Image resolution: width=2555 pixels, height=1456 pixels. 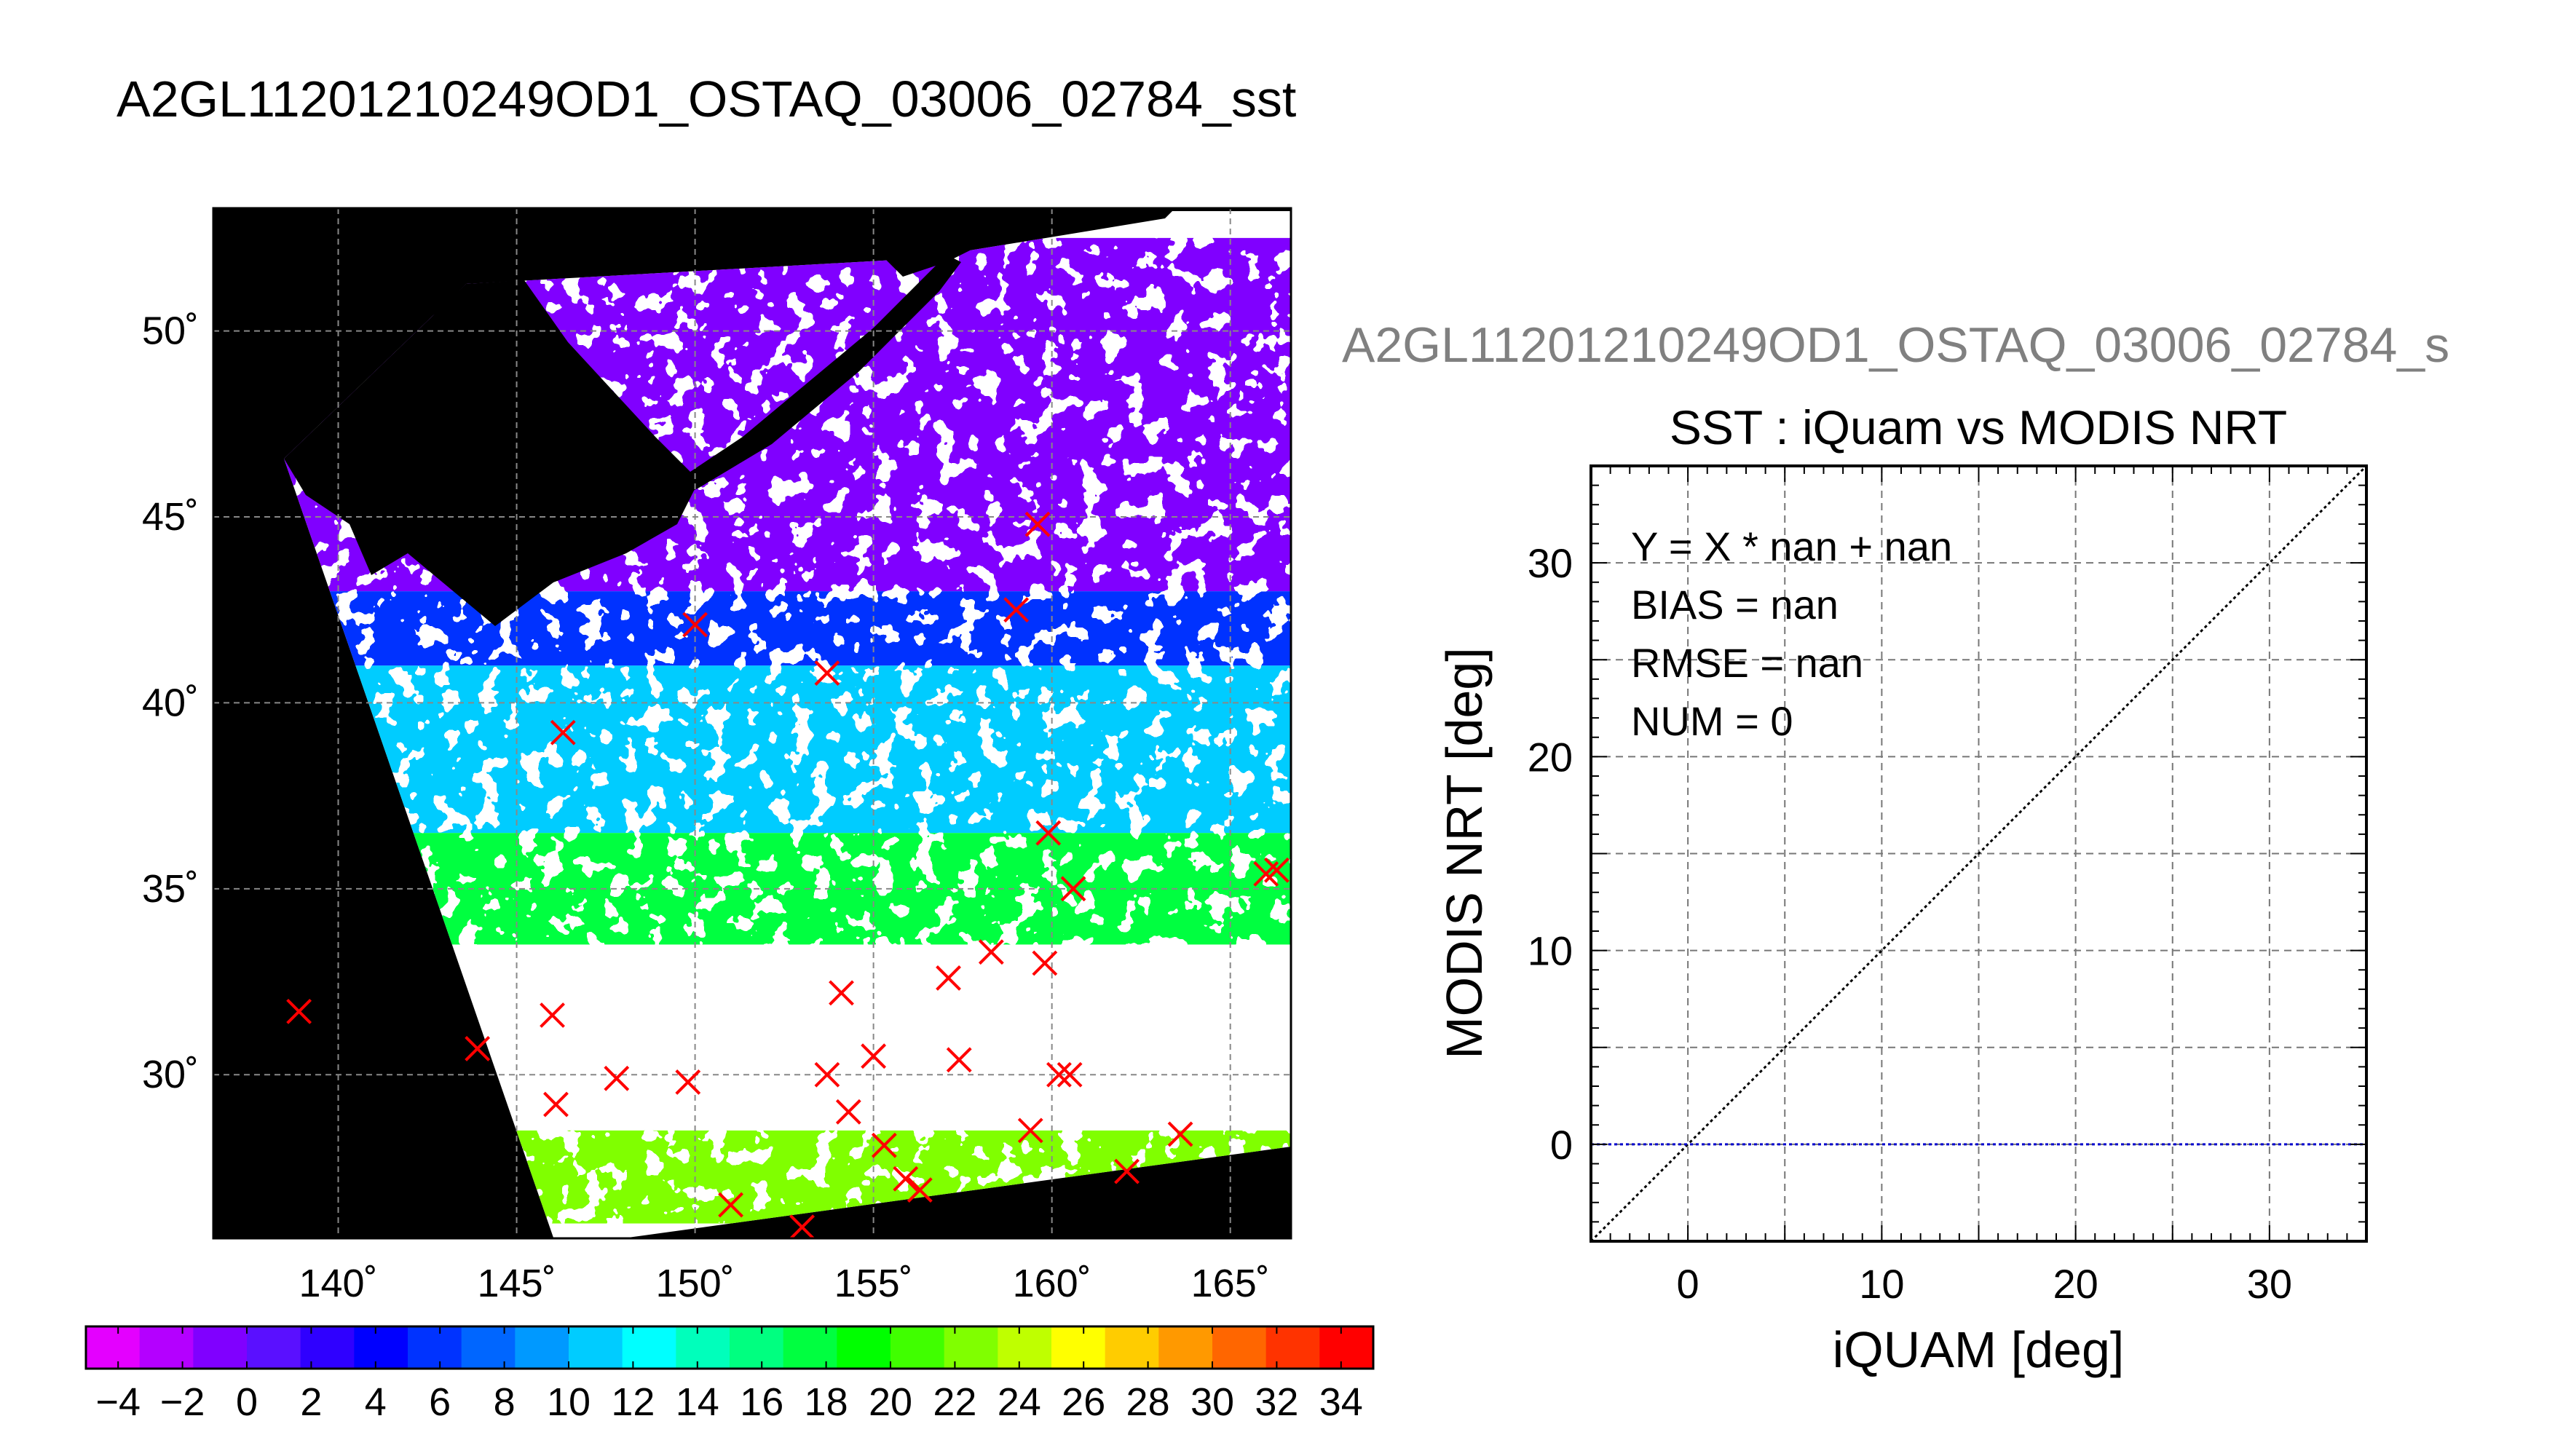 What do you see at coordinates (890, 1402) in the screenshot?
I see `colorbar-tick-label: 20` at bounding box center [890, 1402].